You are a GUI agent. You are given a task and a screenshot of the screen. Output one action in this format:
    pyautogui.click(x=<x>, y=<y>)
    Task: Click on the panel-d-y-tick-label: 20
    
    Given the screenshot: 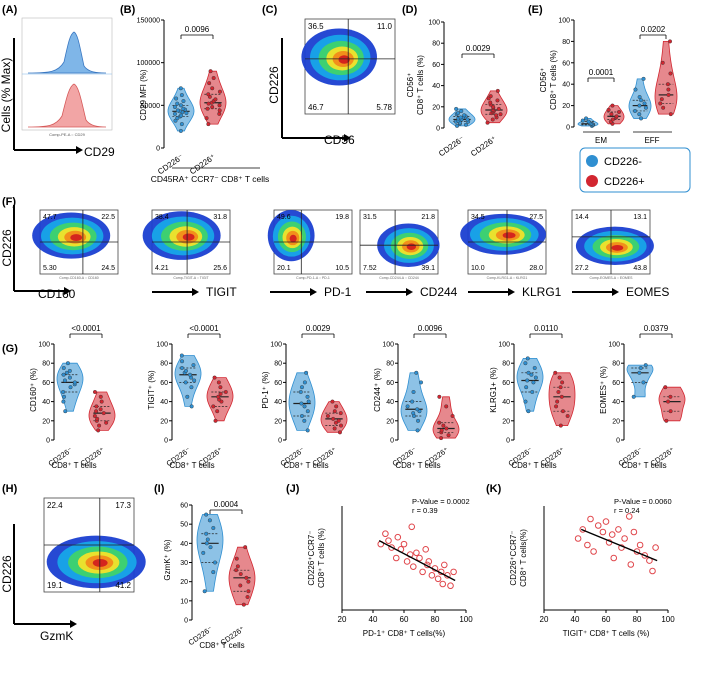 What is the action you would take?
    pyautogui.click(x=436, y=107)
    